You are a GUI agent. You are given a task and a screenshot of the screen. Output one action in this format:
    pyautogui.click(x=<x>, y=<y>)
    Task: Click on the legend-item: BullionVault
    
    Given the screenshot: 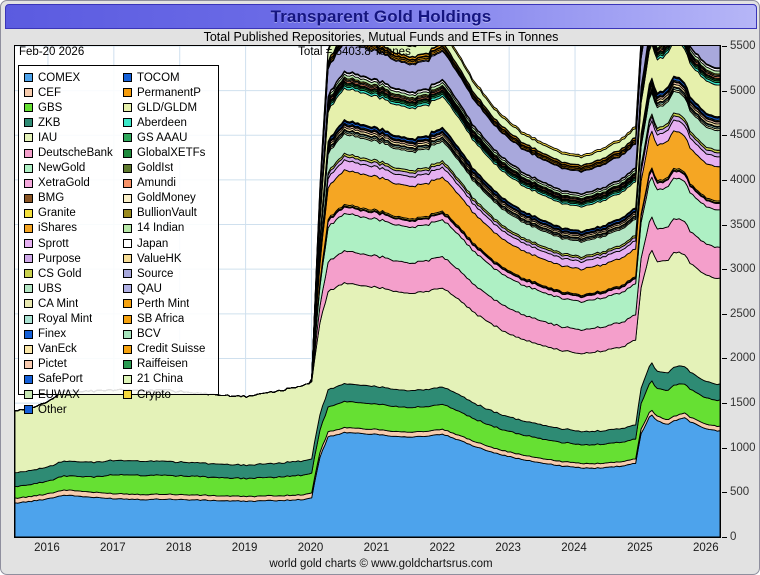 What is the action you would take?
    pyautogui.click(x=173, y=213)
    